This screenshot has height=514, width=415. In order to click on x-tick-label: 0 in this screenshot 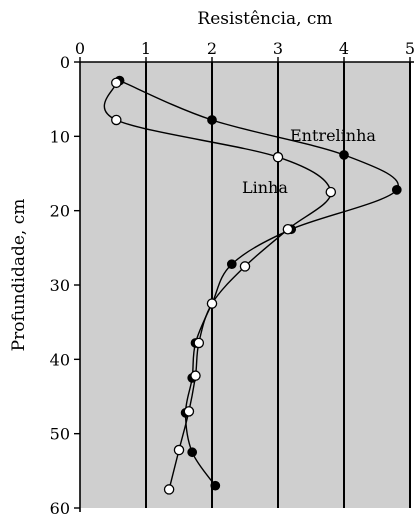, I will do `click(80, 48)`.